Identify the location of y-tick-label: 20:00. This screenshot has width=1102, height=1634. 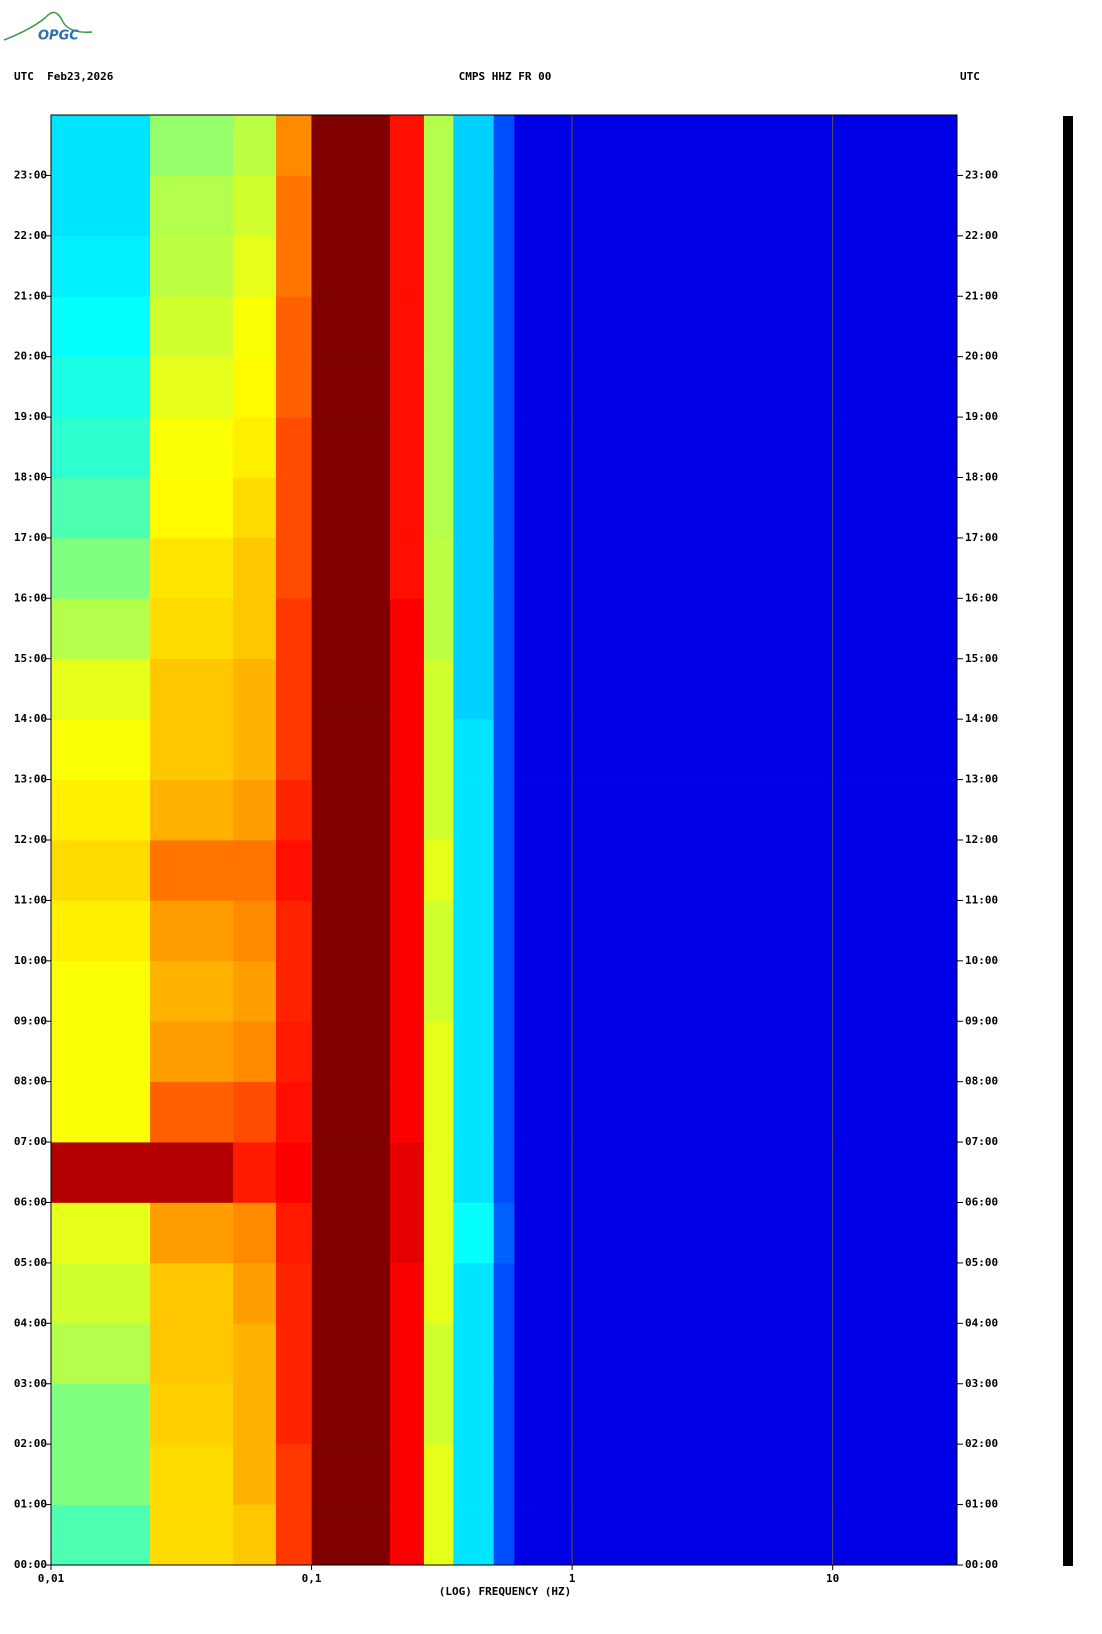
(30, 356).